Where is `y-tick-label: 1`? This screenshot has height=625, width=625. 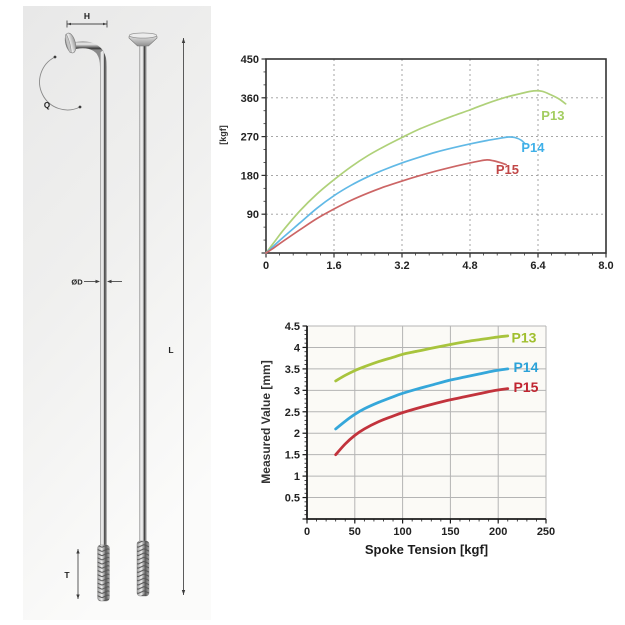 y-tick-label: 1 is located at coordinates (297, 477).